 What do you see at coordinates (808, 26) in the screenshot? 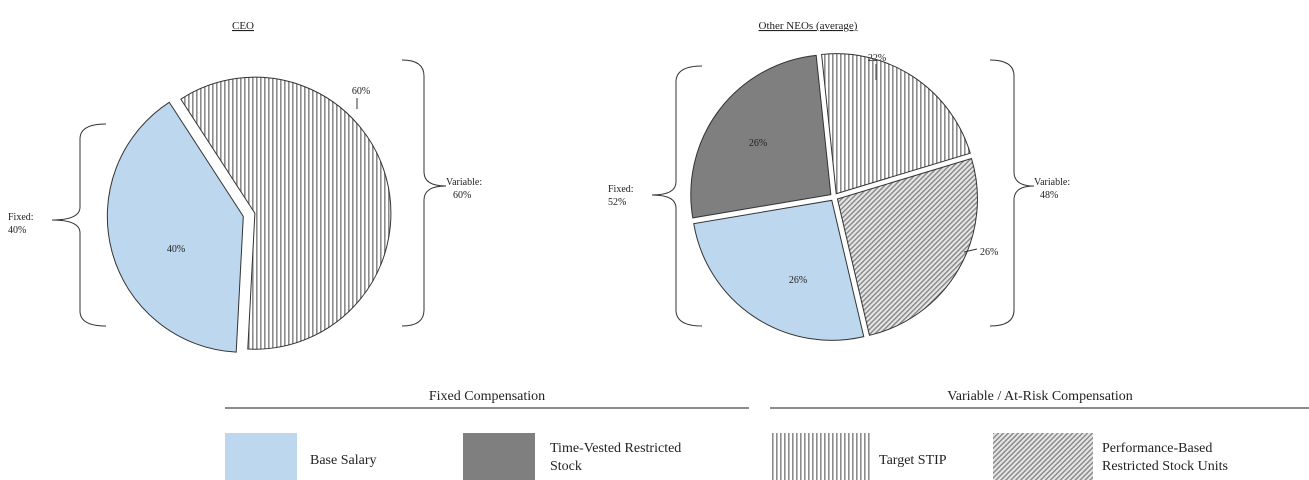
I see `neo-chart-title: Other NEOs (average)` at bounding box center [808, 26].